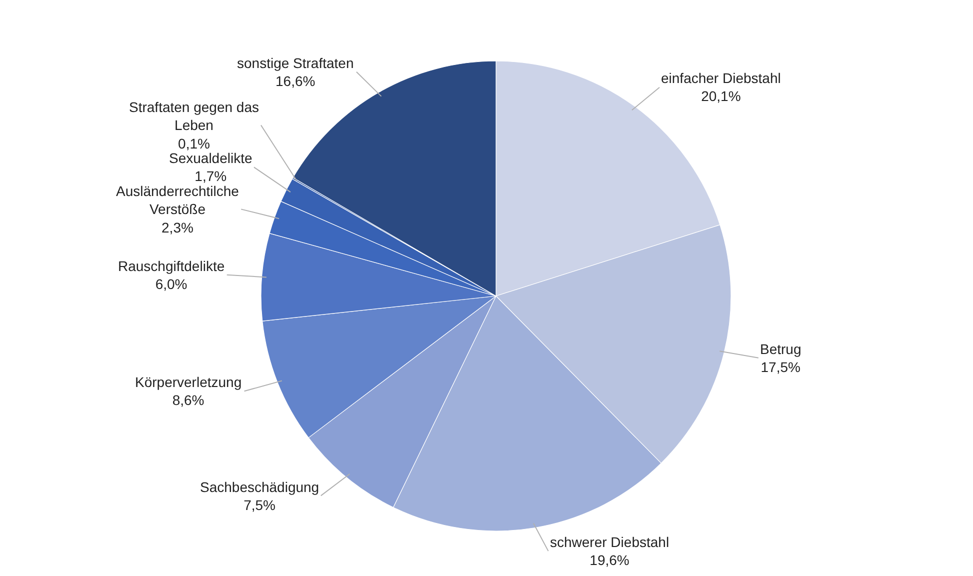 This screenshot has width=973, height=576. What do you see at coordinates (260, 487) in the screenshot?
I see `slice-label: Sachbeschädigung` at bounding box center [260, 487].